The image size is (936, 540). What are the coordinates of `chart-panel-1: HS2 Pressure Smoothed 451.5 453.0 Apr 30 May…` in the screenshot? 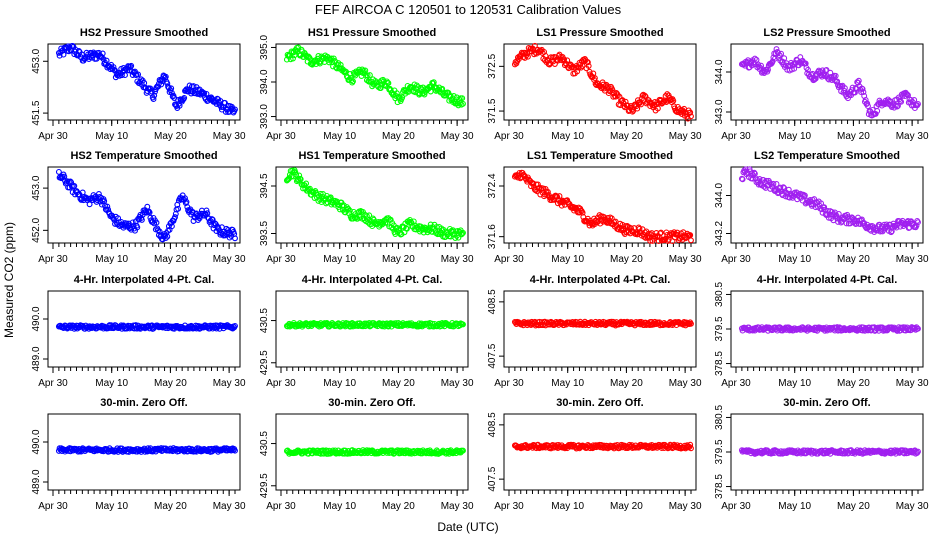 It's located at (138, 84).